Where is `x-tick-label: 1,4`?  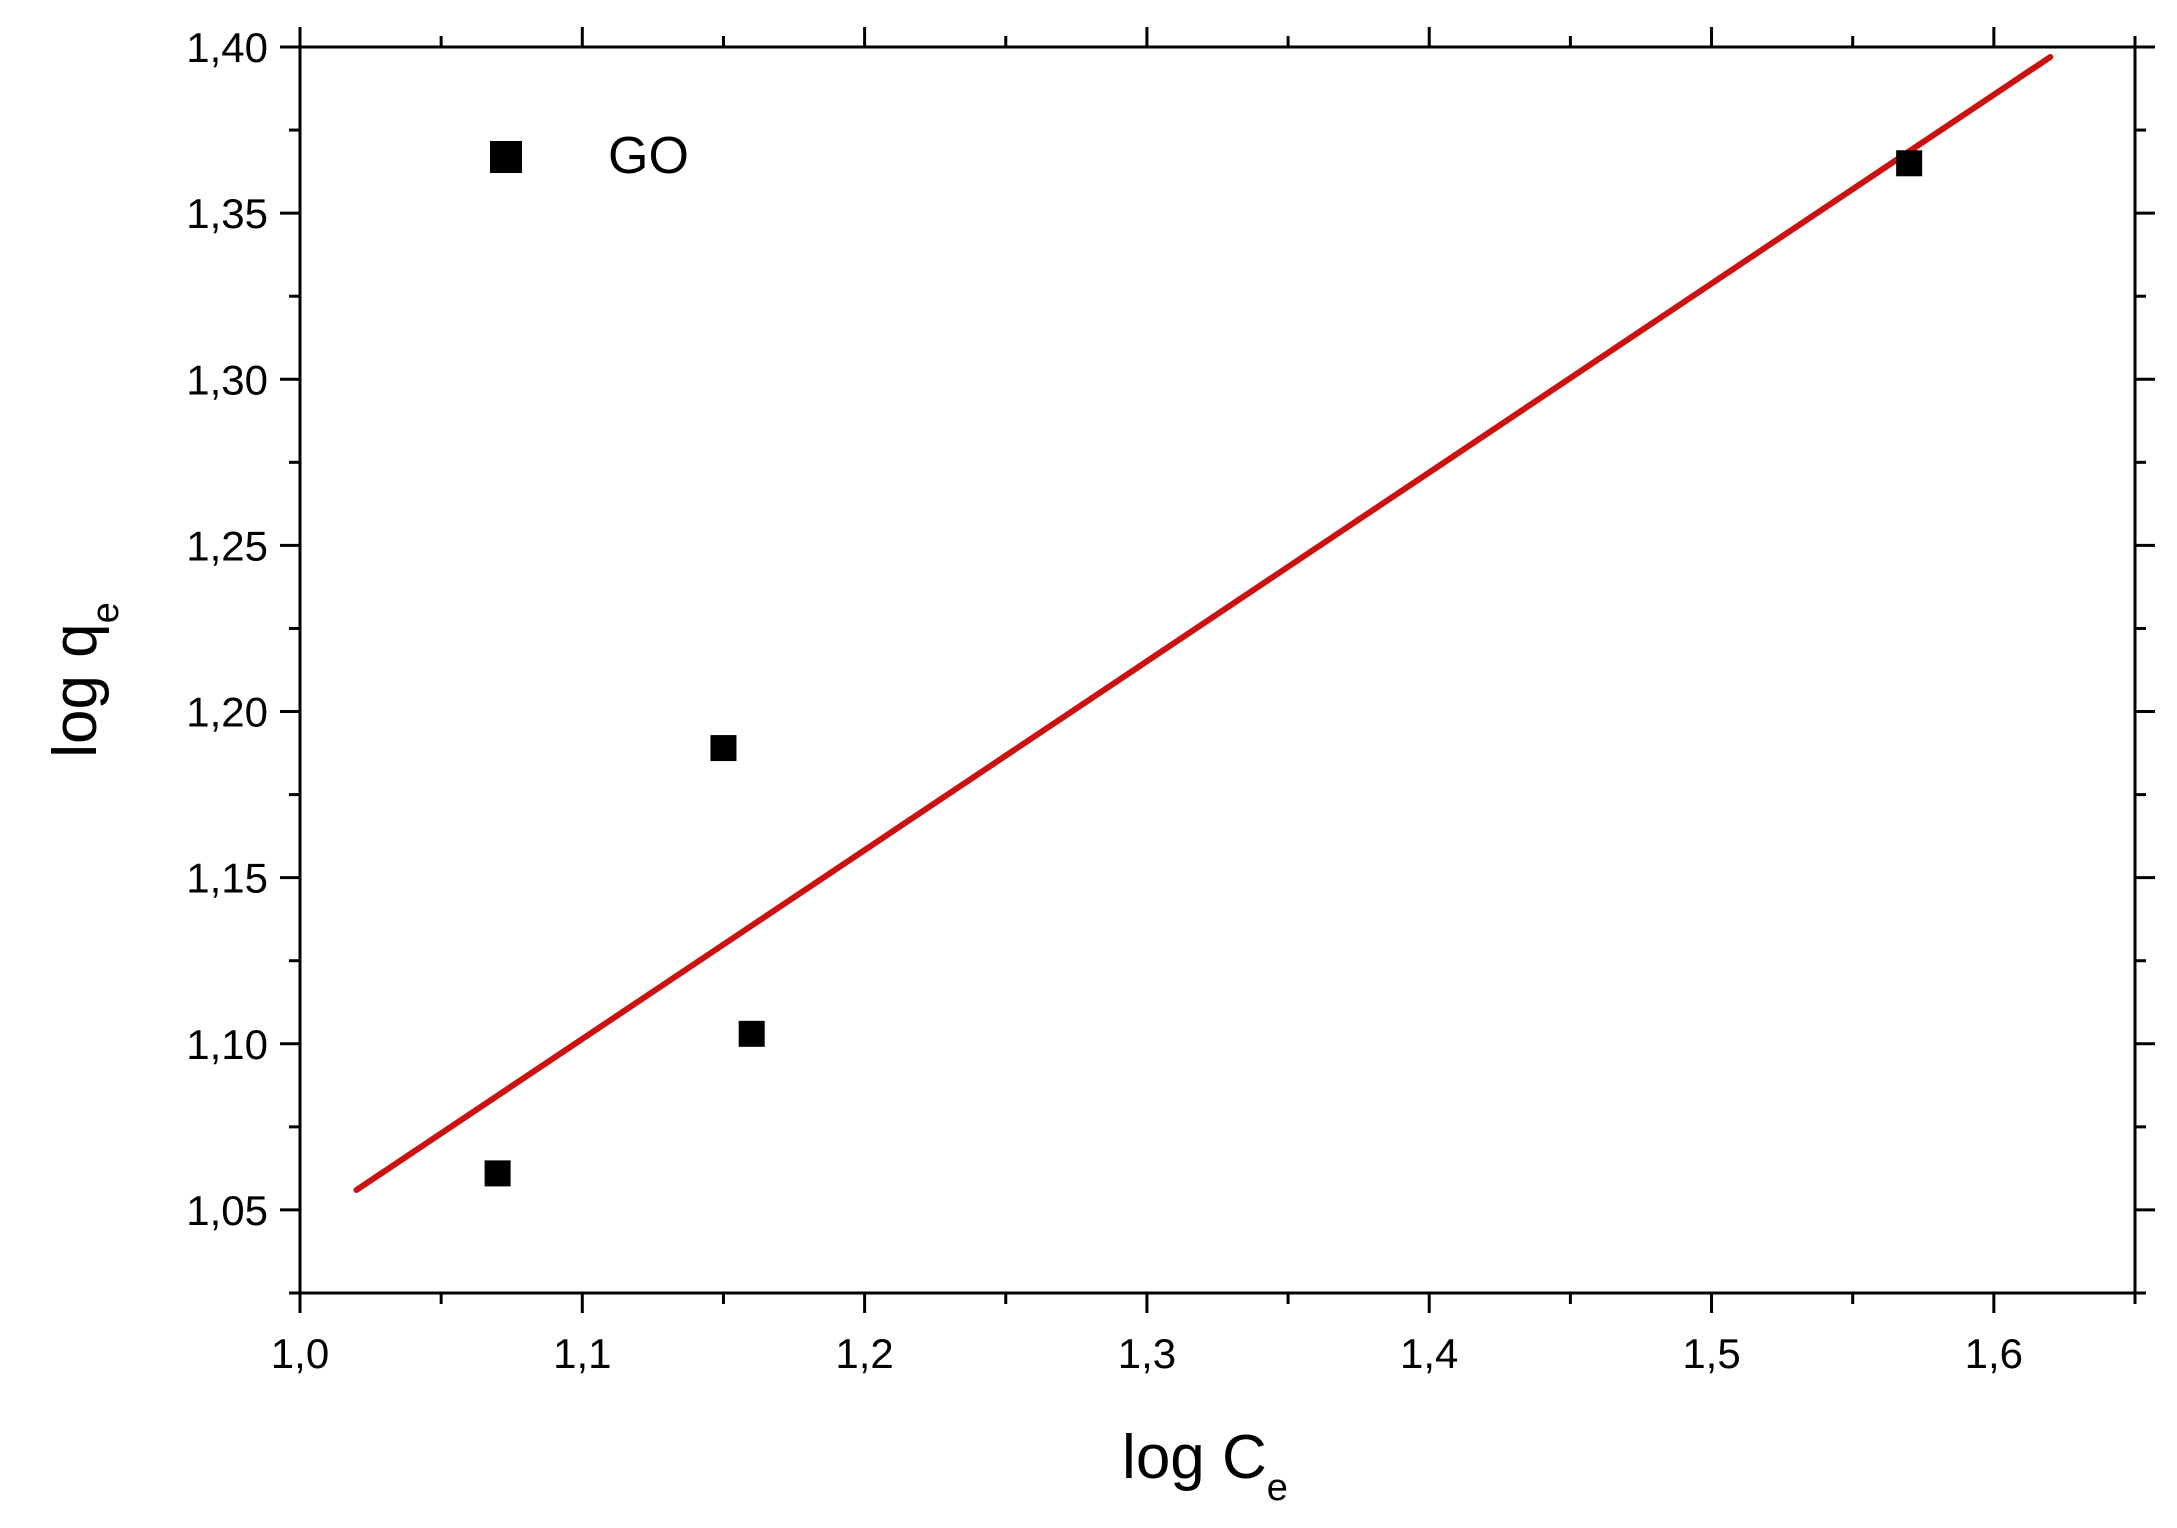
x-tick-label: 1,4 is located at coordinates (1429, 1353).